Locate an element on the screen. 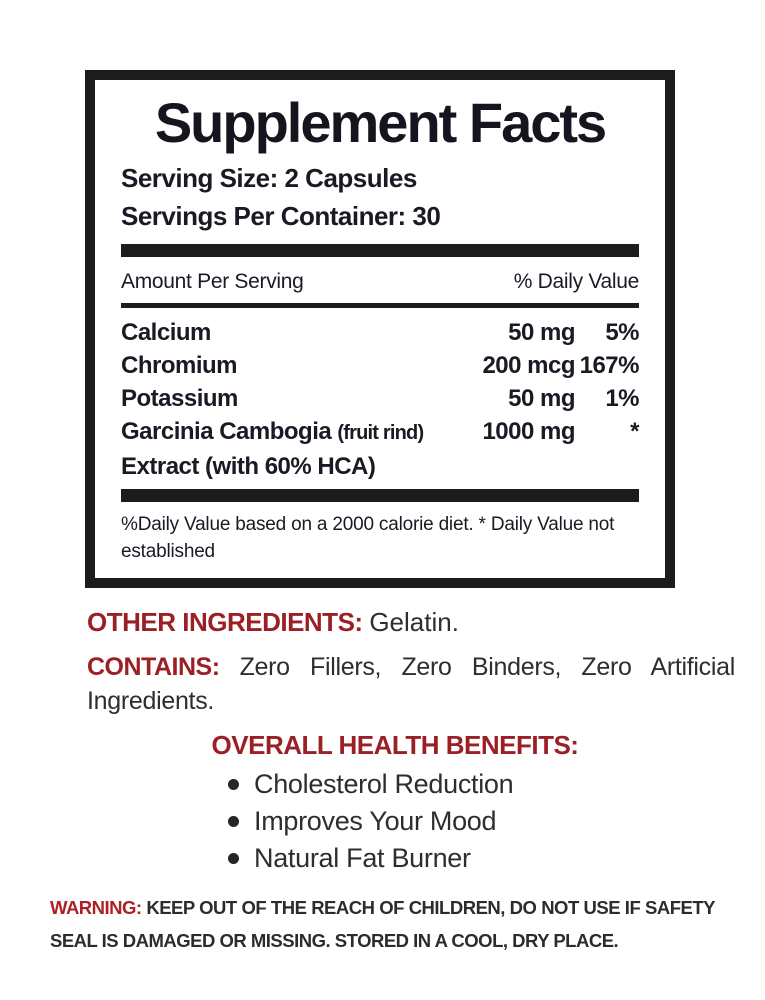 The height and width of the screenshot is (1000, 765). serving-size: Serving Size: 2 Capsules is located at coordinates (269, 178).